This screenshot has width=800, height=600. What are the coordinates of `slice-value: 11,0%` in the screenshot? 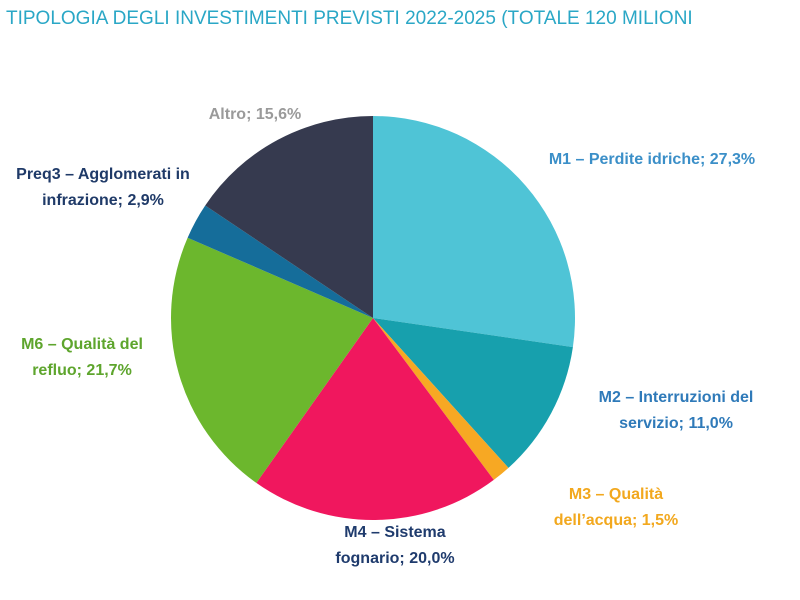 It's located at (710, 423).